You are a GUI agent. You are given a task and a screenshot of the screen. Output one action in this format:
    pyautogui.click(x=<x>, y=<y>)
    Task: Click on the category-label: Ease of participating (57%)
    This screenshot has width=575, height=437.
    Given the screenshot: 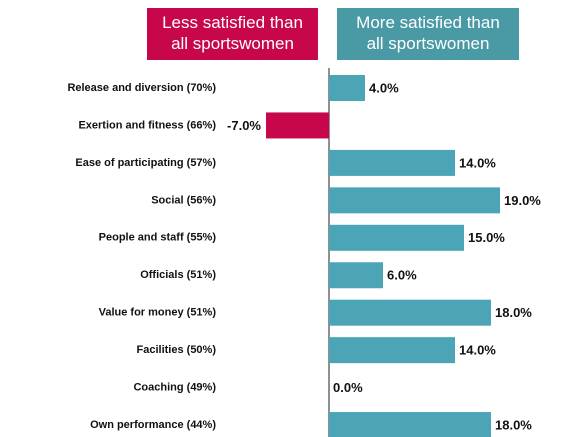 What is the action you would take?
    pyautogui.click(x=145, y=163)
    